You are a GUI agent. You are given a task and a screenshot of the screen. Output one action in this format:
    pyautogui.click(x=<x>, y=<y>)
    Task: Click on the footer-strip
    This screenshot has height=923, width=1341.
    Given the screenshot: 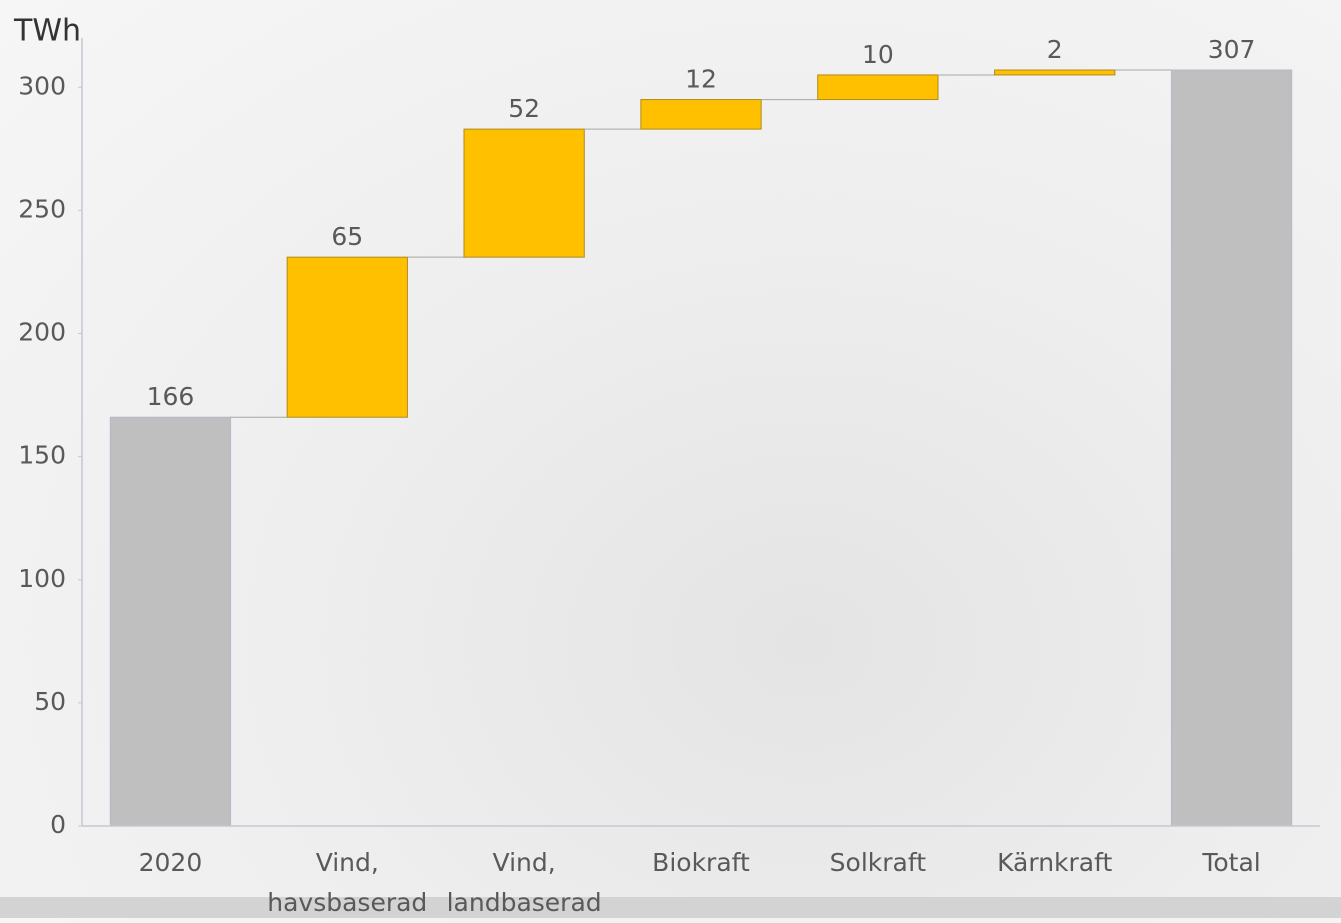 What is the action you would take?
    pyautogui.click(x=670, y=907)
    